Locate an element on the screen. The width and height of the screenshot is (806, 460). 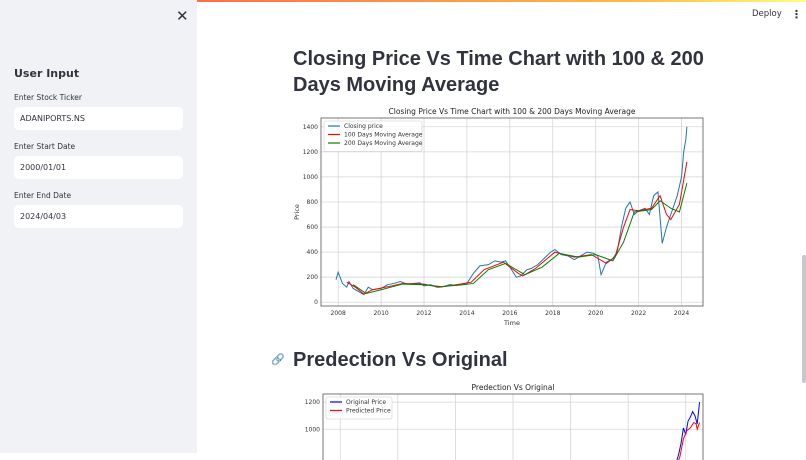
ticker-input is located at coordinates (98, 118).